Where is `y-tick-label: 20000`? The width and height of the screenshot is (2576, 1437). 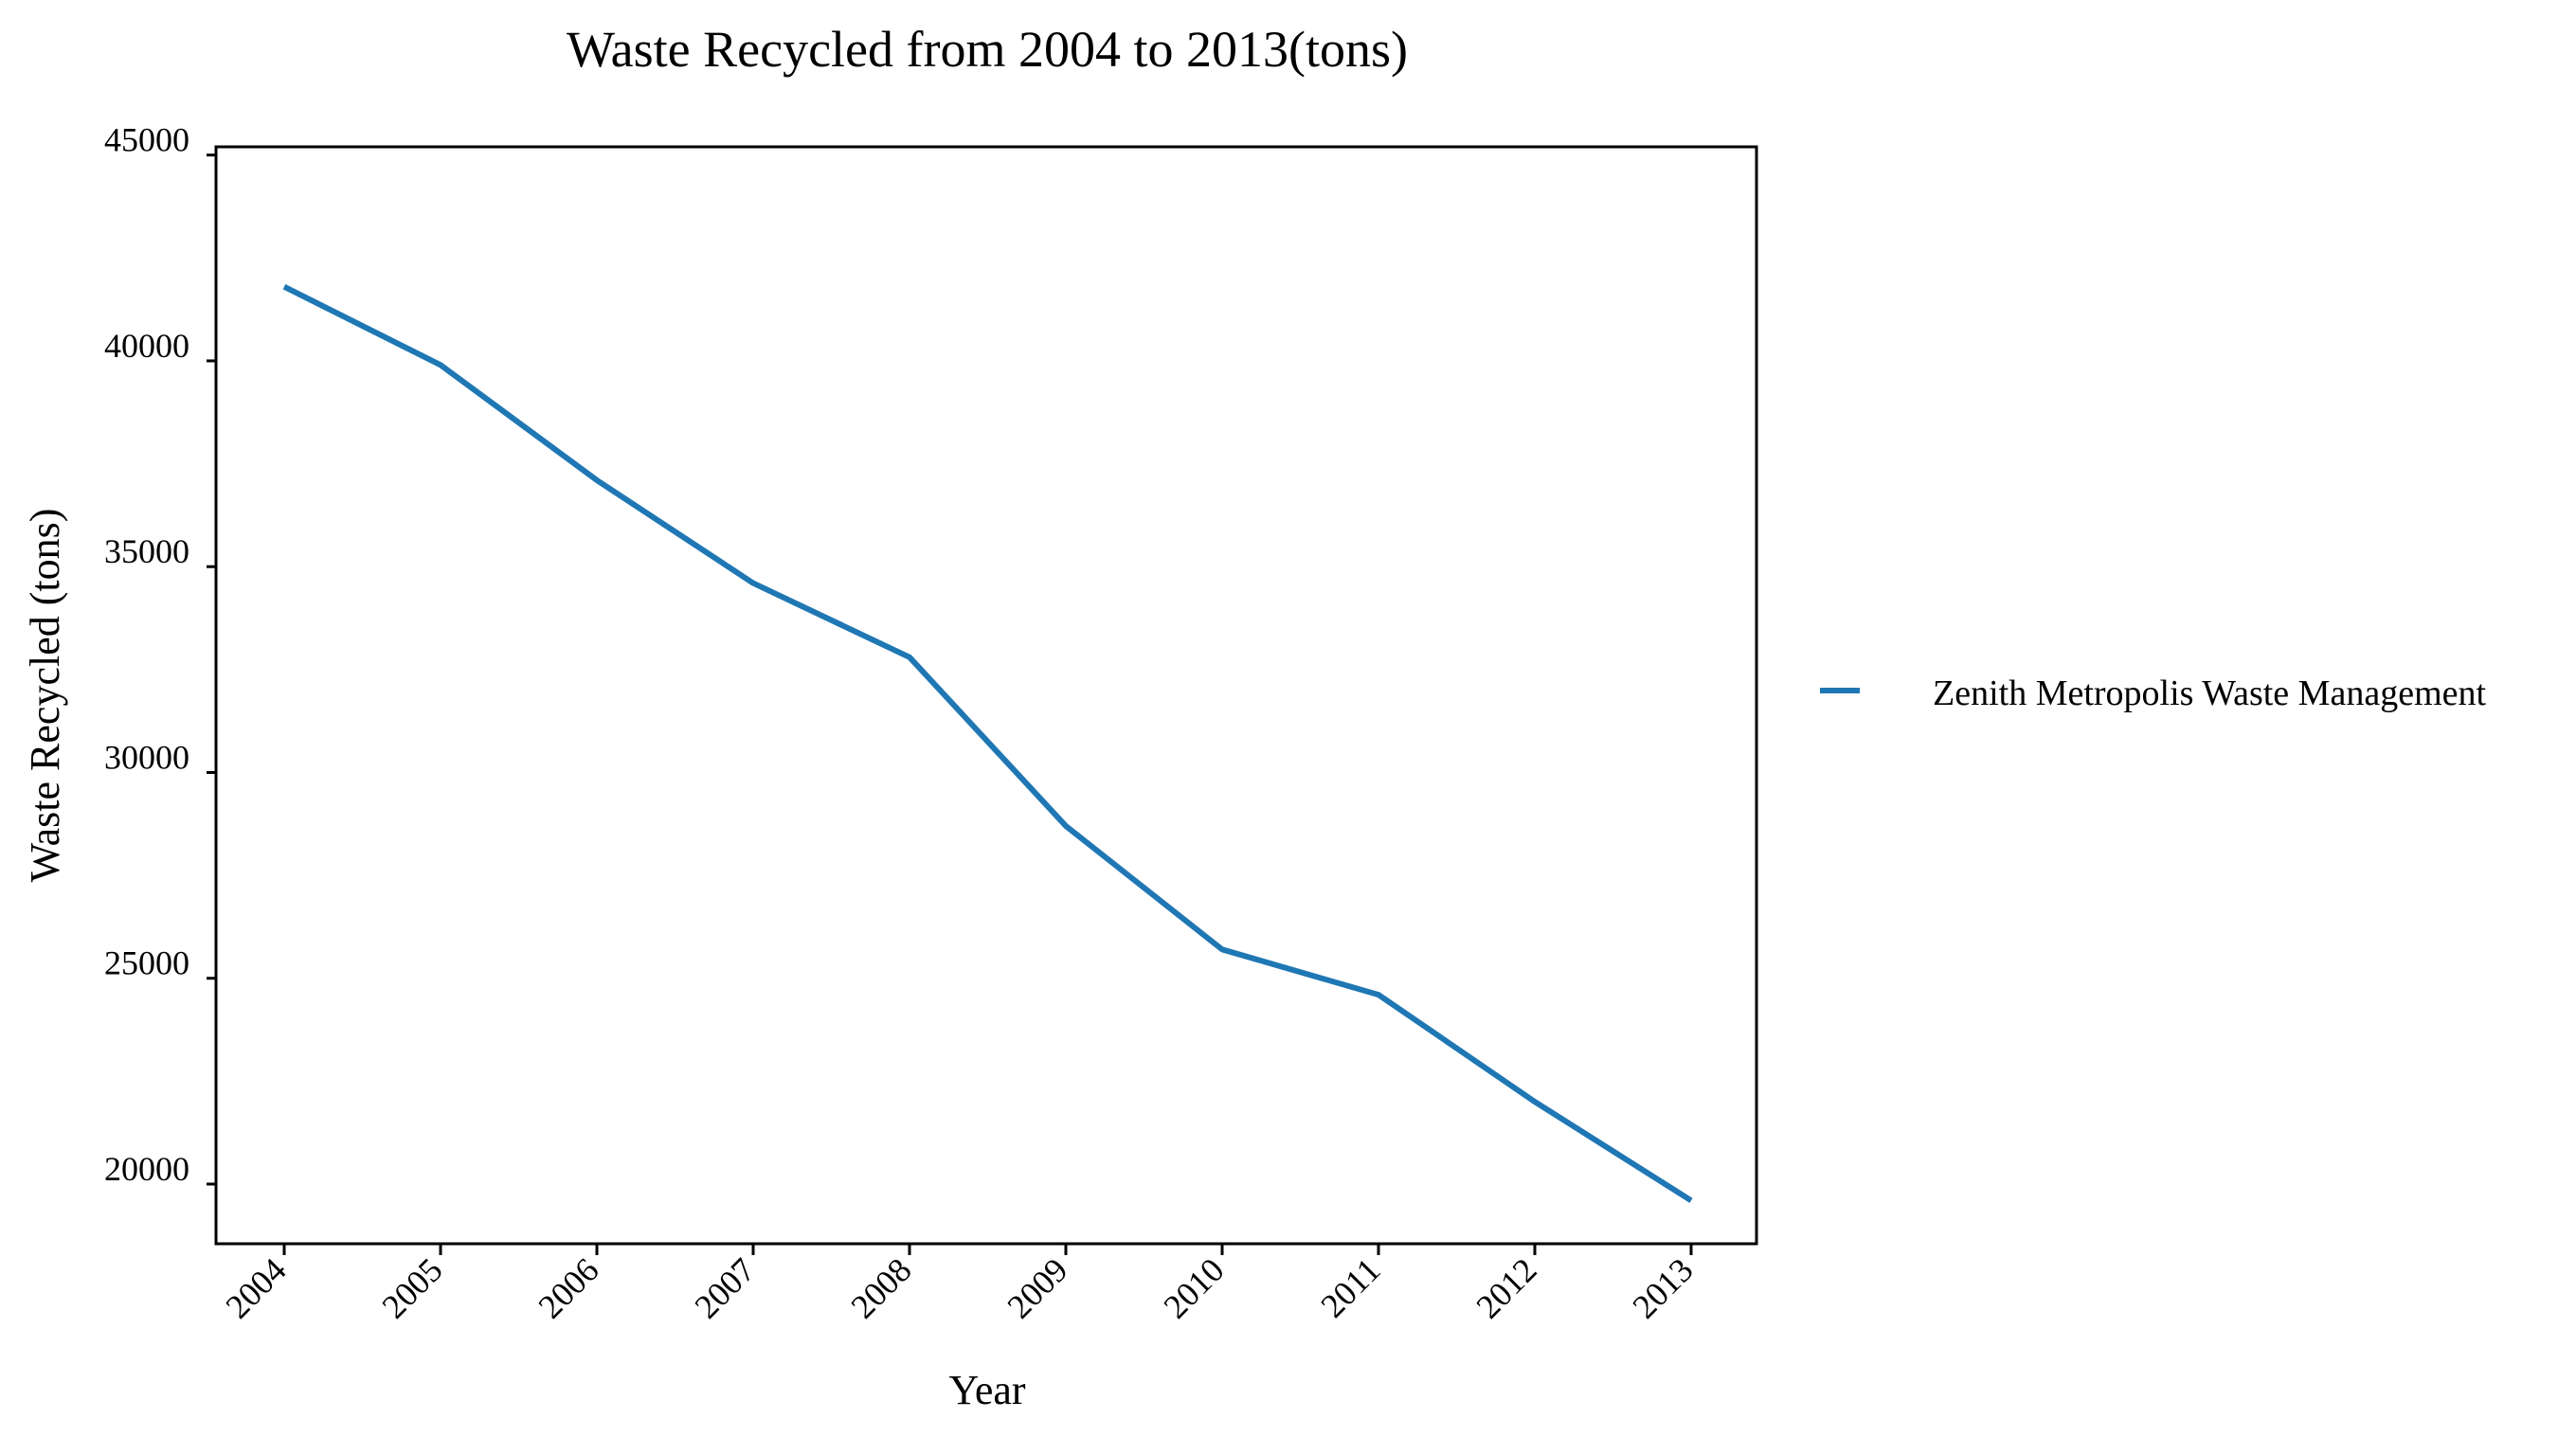 y-tick-label: 20000 is located at coordinates (146, 1169).